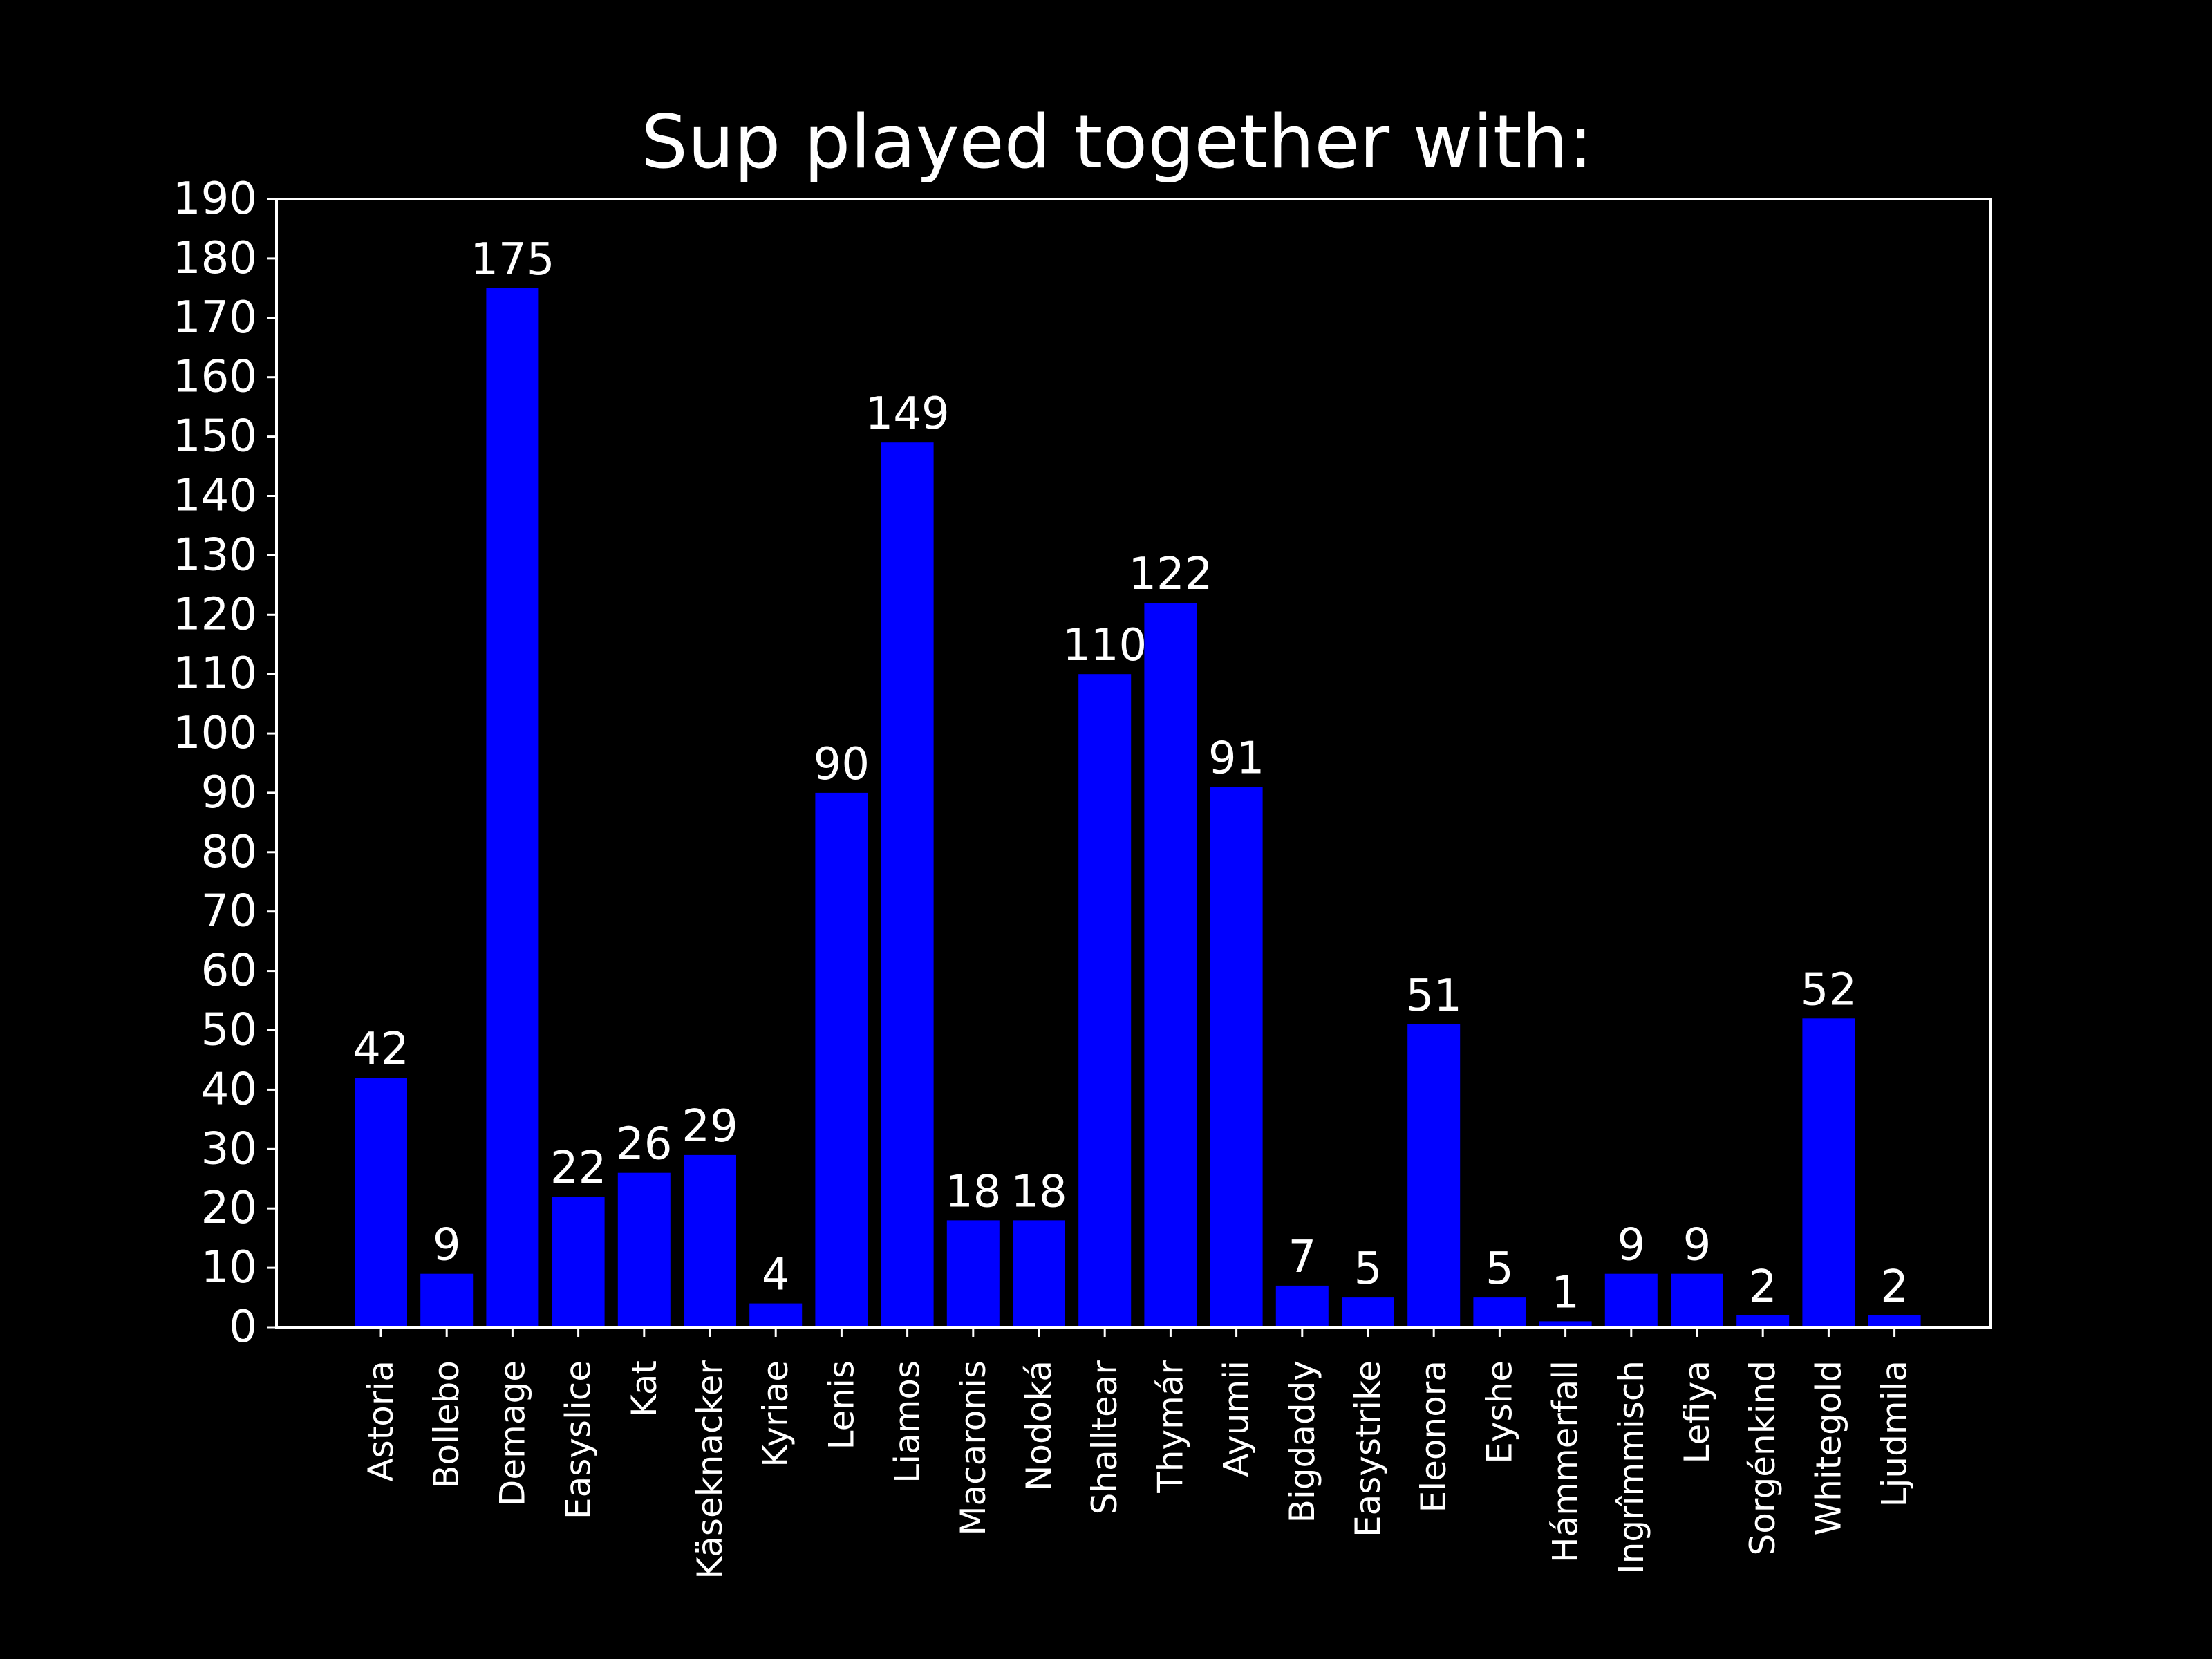 Image resolution: width=2212 pixels, height=1659 pixels. Describe the element at coordinates (1697, 1412) in the screenshot. I see `x-tick-label: Lefiya` at that location.